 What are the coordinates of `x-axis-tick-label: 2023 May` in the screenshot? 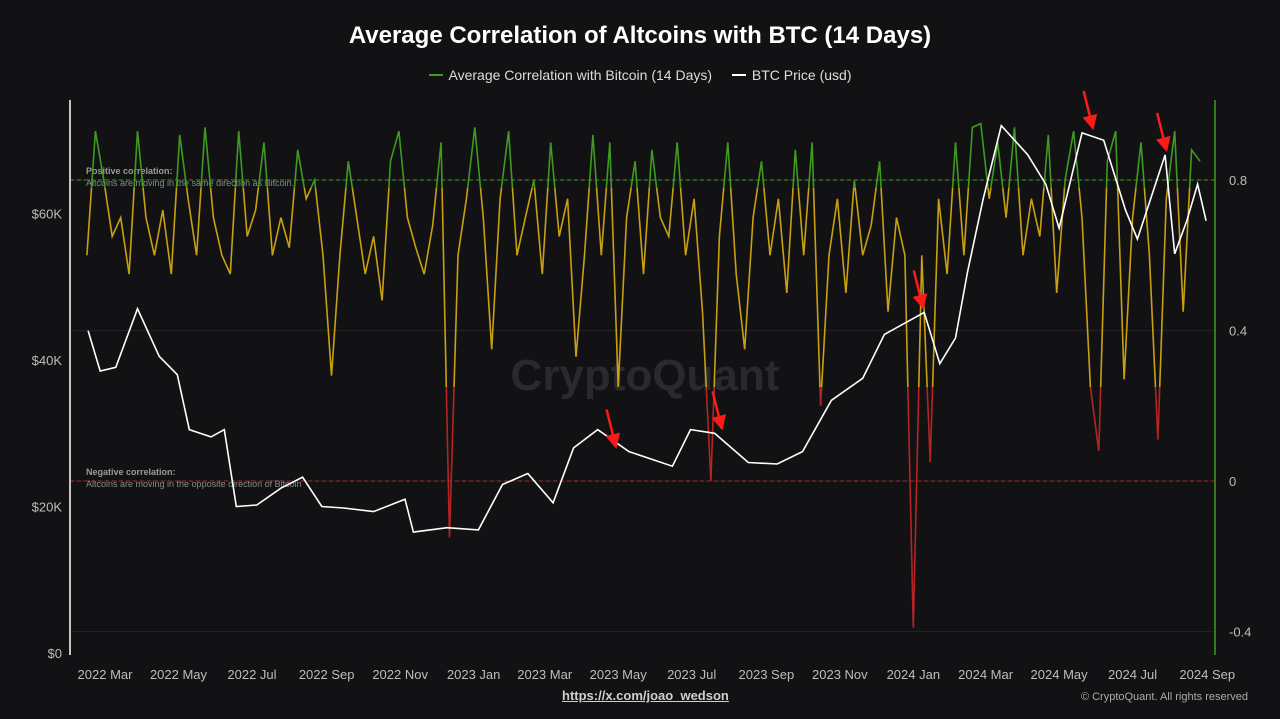 It's located at (619, 674).